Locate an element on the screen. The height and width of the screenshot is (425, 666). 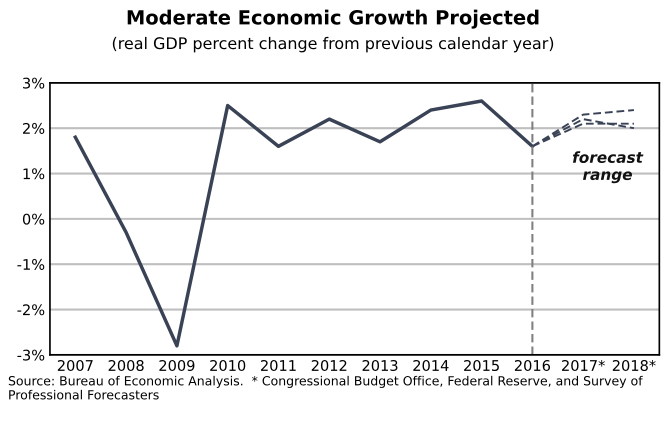
y-tick-label: -1% is located at coordinates (30, 264).